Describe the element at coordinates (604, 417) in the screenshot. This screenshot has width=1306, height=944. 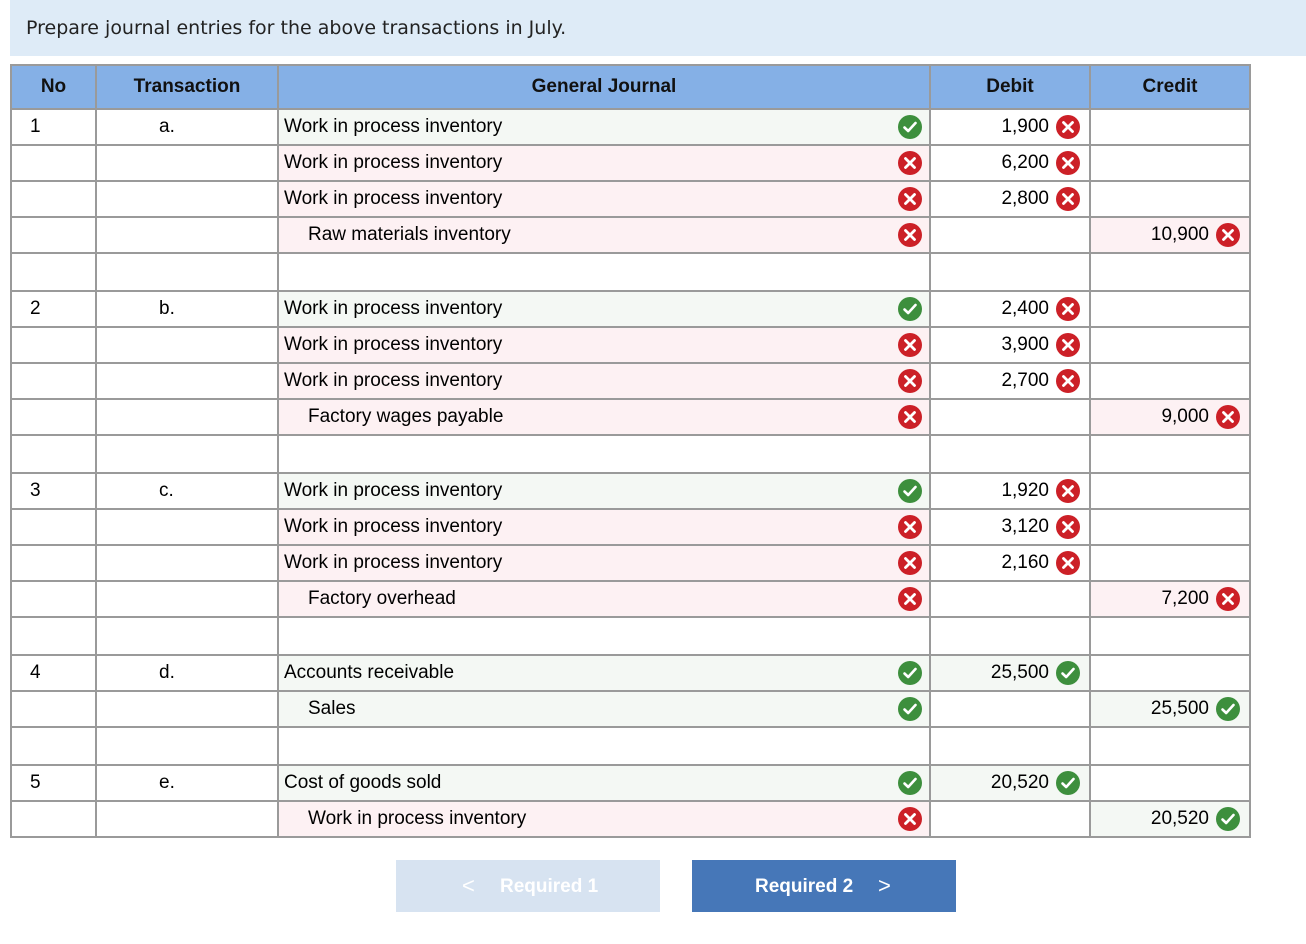
I see `account-select: Factory wages payable` at that location.